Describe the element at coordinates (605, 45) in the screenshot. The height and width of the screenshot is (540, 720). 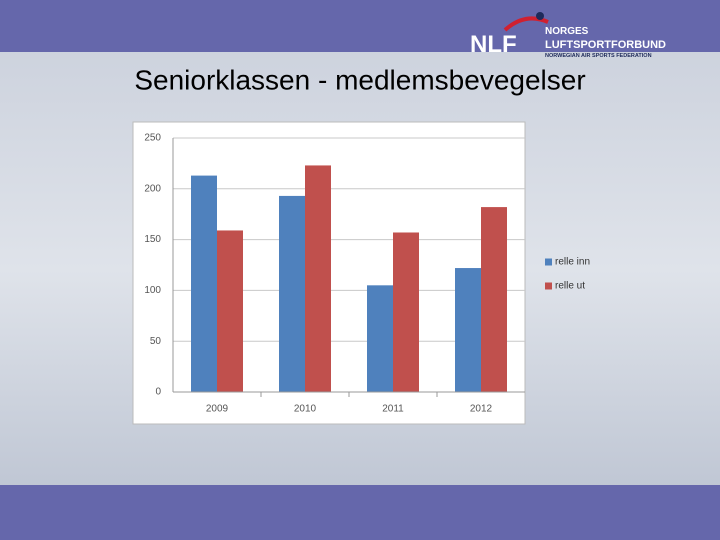
I see `logo-text: LUFTSPORTFORBUND` at that location.